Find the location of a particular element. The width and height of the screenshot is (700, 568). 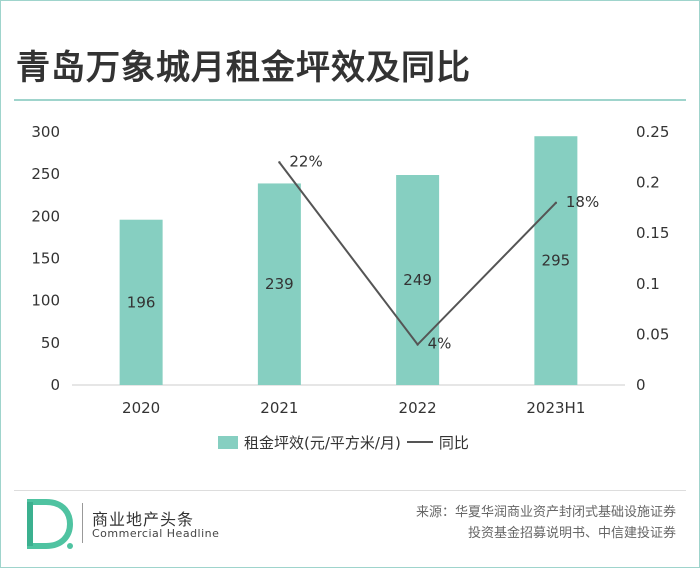

y-left-tick-label: 0 is located at coordinates (55, 385).